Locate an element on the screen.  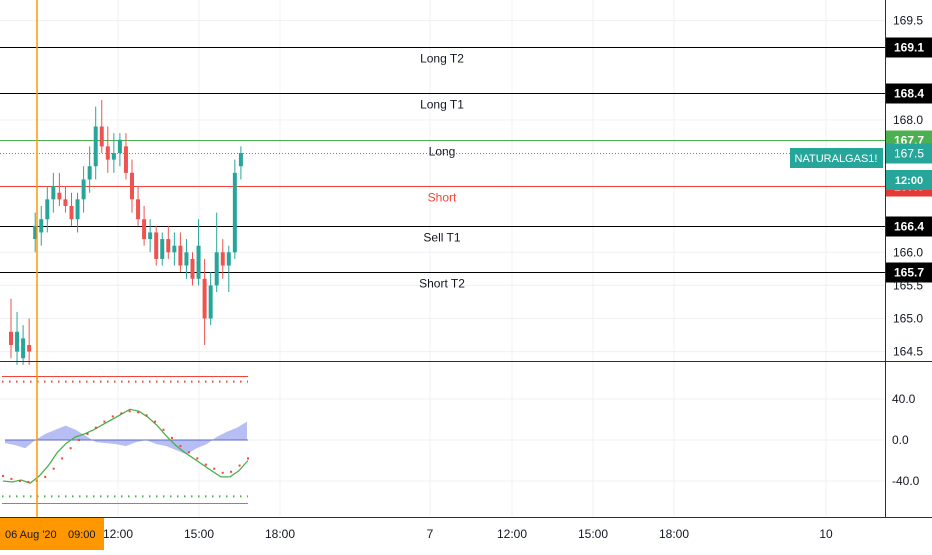
oscillator-histogram is located at coordinates (126, 438).